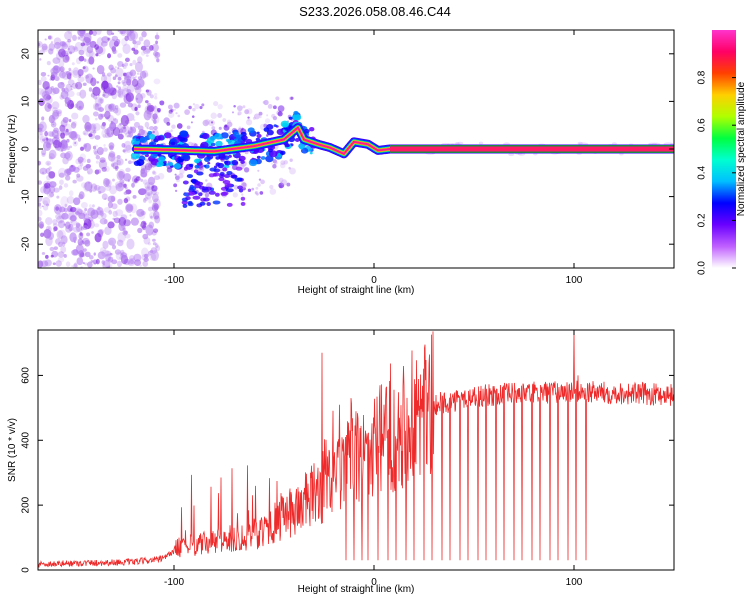  I want to click on snr-y-tick-label: 400, so click(26, 439).